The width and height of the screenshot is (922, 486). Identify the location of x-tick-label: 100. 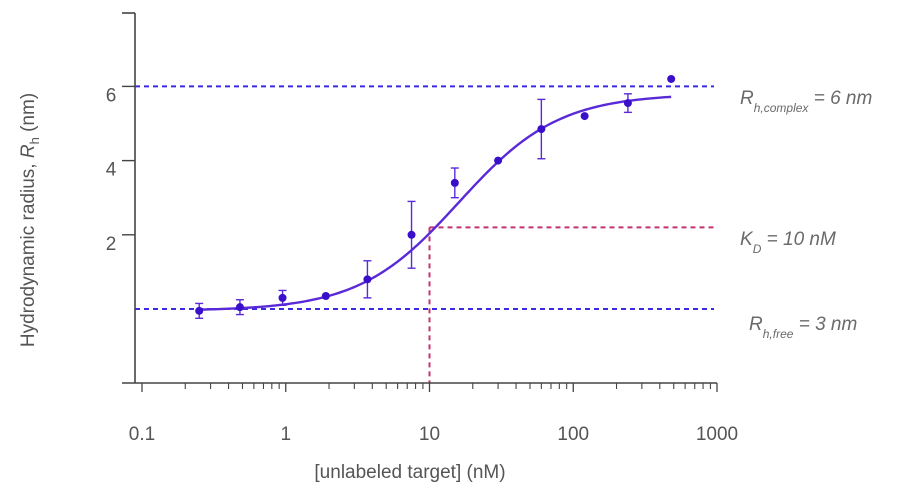
(573, 434).